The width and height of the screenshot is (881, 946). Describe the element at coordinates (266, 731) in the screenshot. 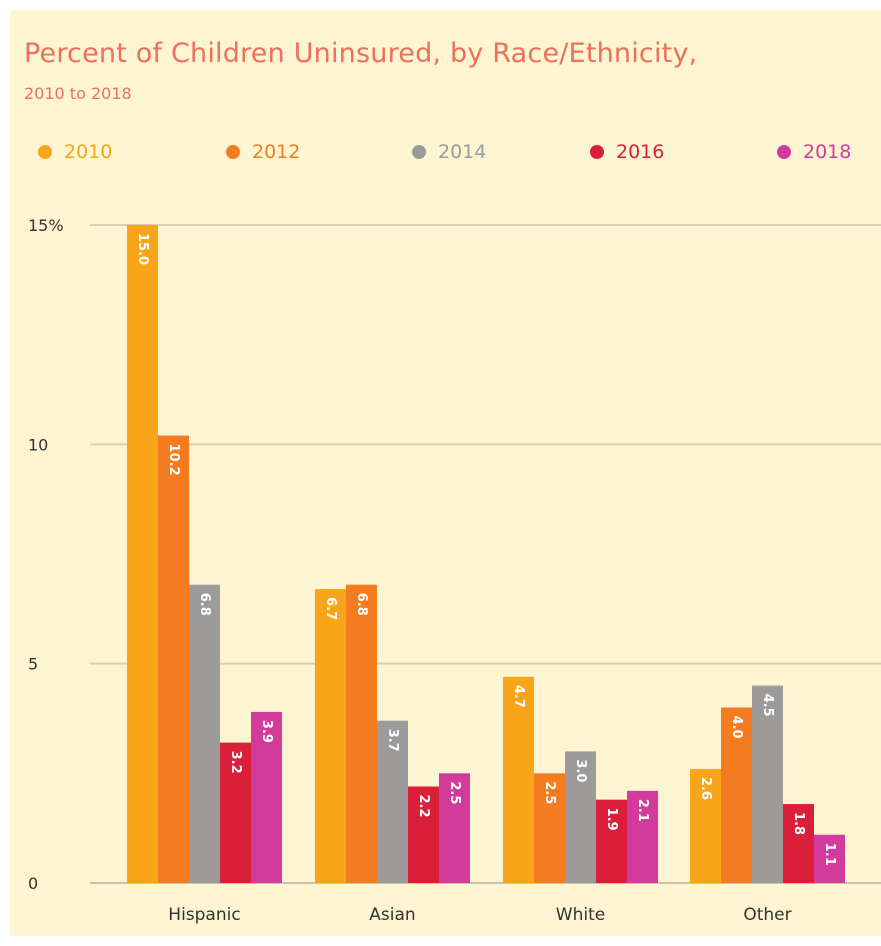

I see `bar-value-label: 3.9` at that location.